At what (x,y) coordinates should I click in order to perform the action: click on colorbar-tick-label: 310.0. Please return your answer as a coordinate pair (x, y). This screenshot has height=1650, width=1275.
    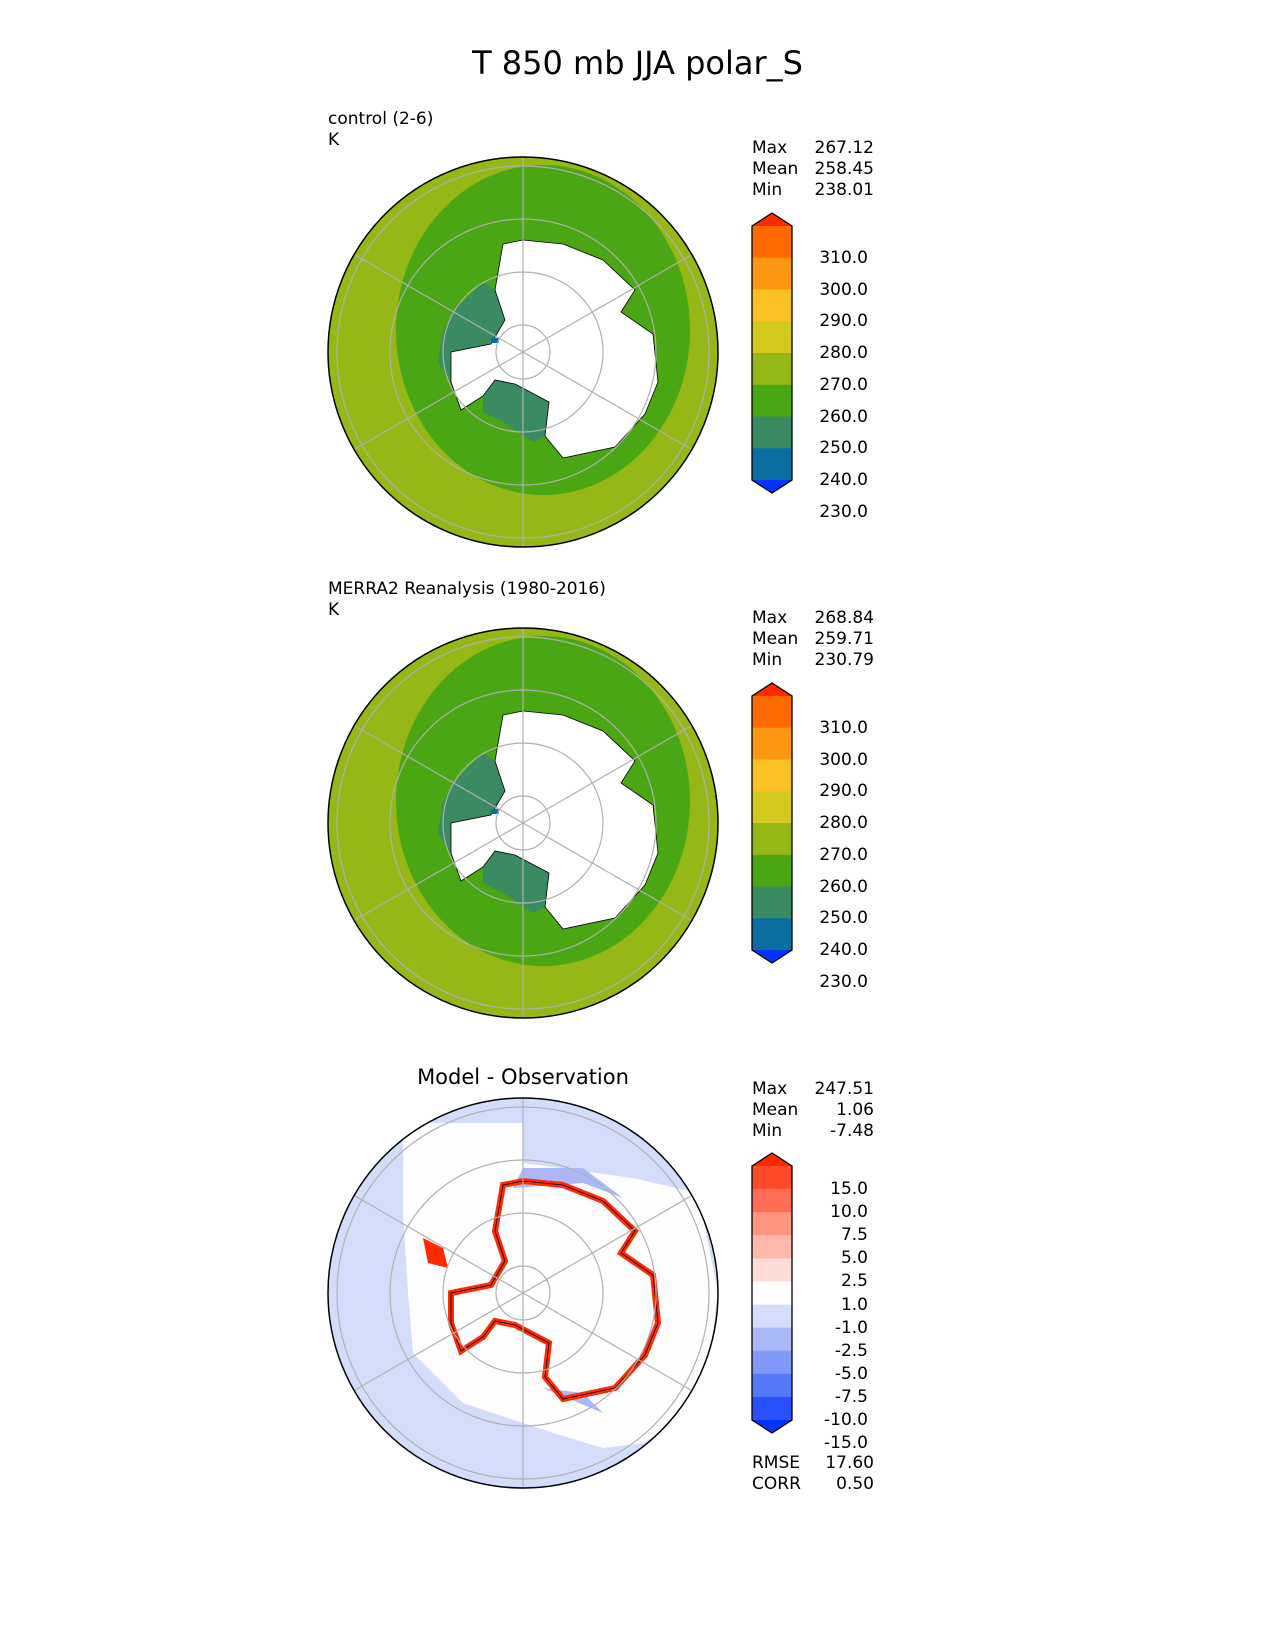
    Looking at the image, I should click on (843, 258).